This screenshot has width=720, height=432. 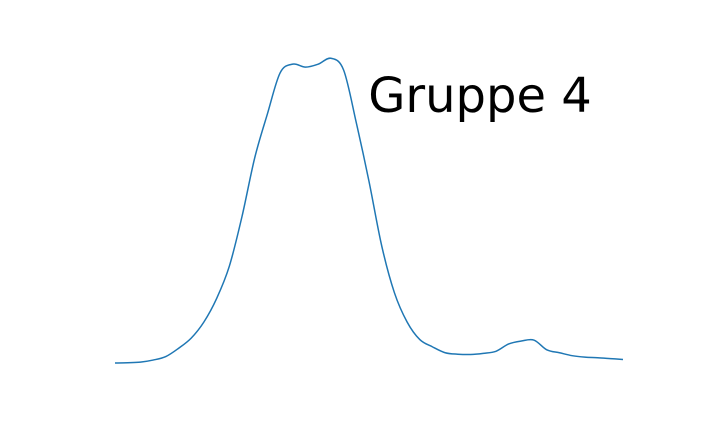 I want to click on chart-title: Gruppe 4, so click(x=480, y=96).